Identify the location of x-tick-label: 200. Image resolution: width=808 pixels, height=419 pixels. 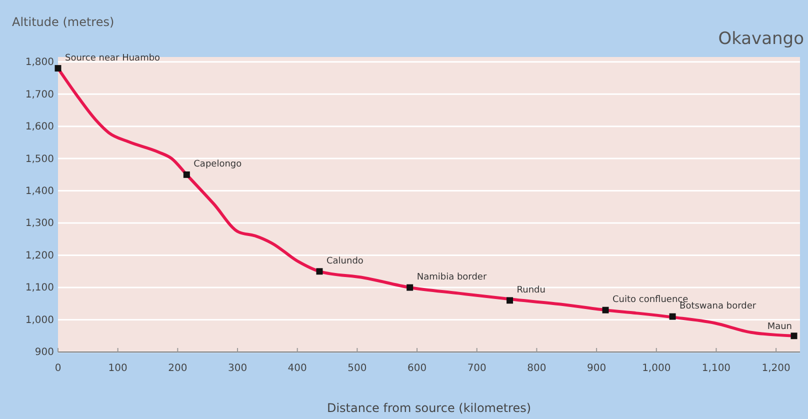
(178, 368).